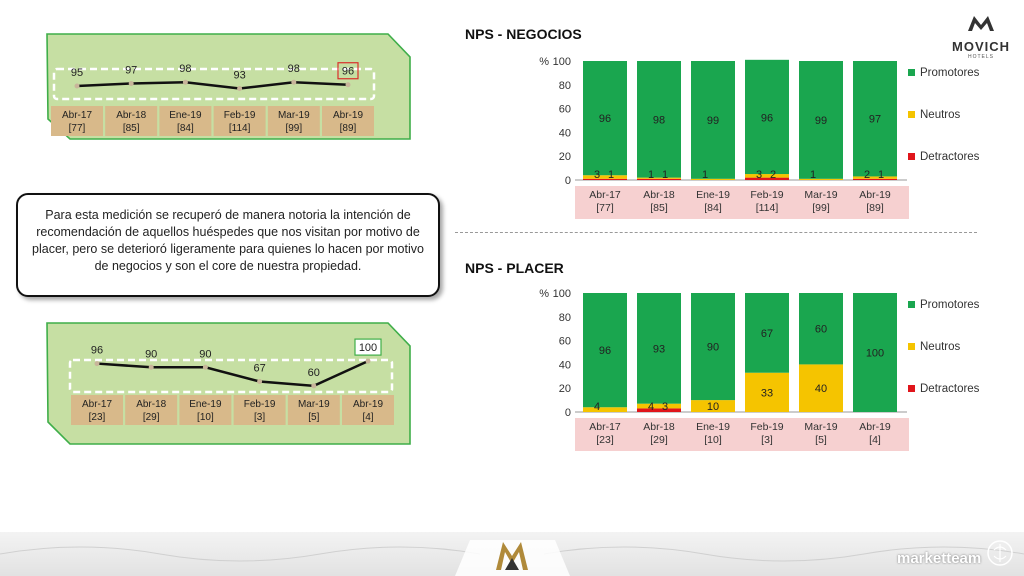 The height and width of the screenshot is (576, 1024). What do you see at coordinates (260, 404) in the screenshot?
I see `category-label: Feb-19` at bounding box center [260, 404].